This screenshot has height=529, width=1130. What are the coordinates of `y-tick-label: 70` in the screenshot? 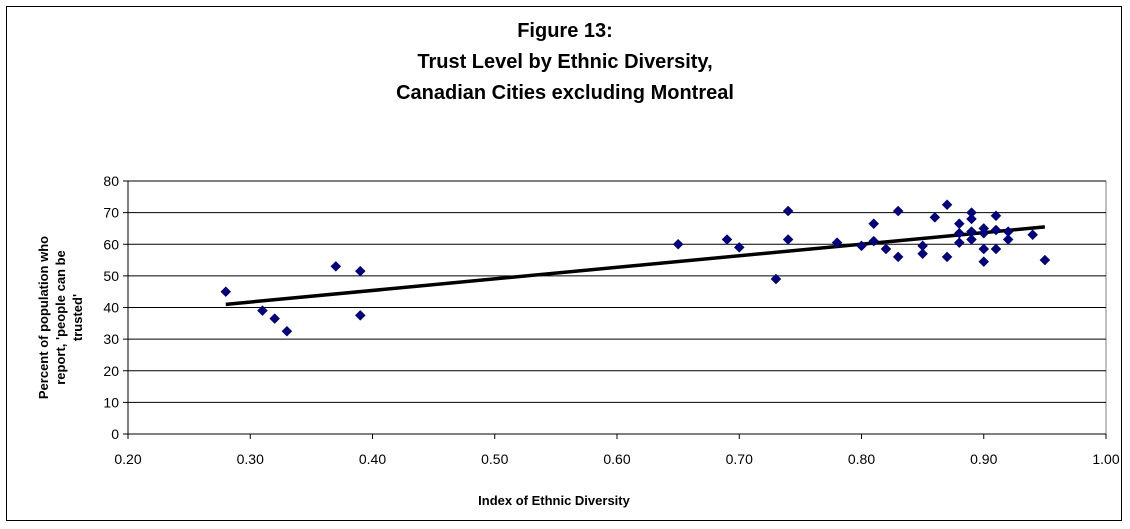 It's located at (111, 213).